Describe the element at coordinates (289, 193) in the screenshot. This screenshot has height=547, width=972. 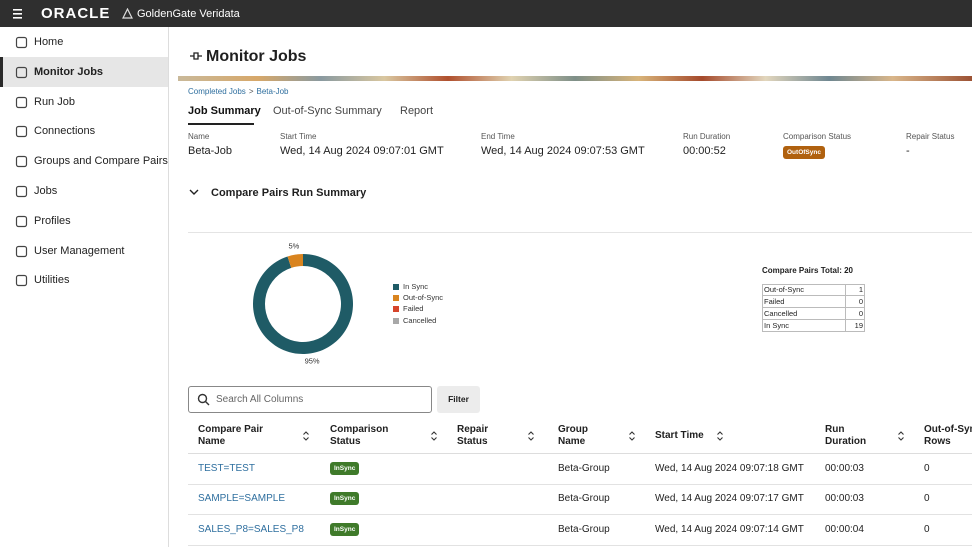
I see `section-title: Compare Pairs Run Summary` at that location.